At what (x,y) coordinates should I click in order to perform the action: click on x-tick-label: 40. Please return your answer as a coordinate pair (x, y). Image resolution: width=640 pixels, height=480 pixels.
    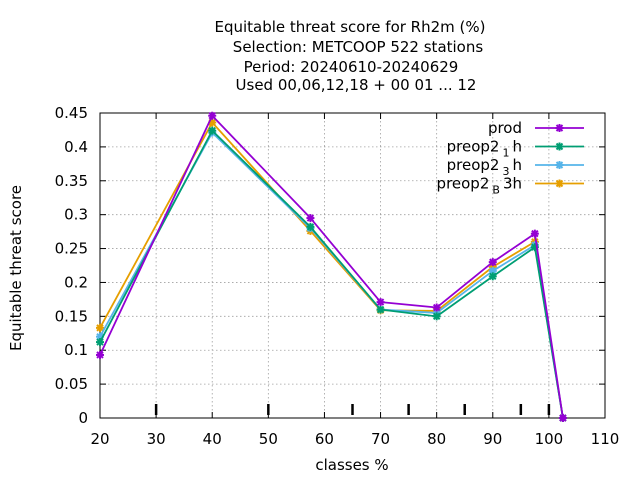
    Looking at the image, I should click on (212, 439).